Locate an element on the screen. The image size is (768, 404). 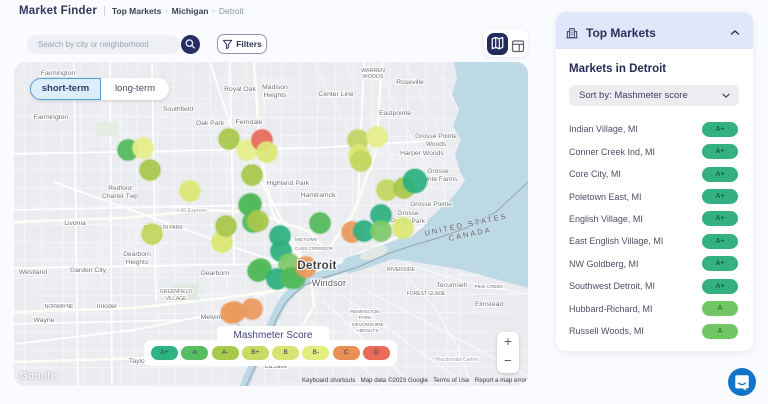
svg-text: I-96 Express is located at coordinates (192, 211).